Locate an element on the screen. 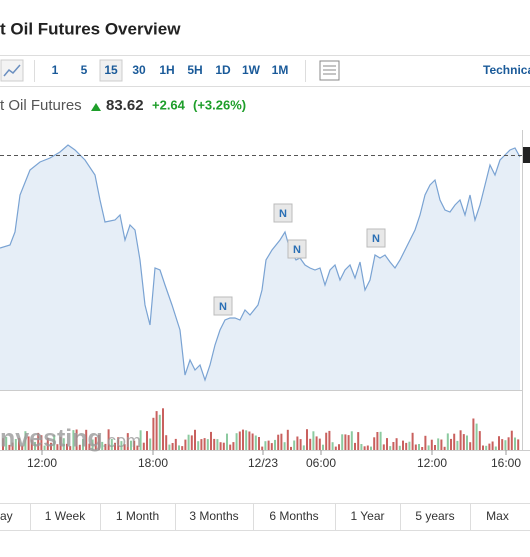  icon-box is located at coordinates (12, 70).